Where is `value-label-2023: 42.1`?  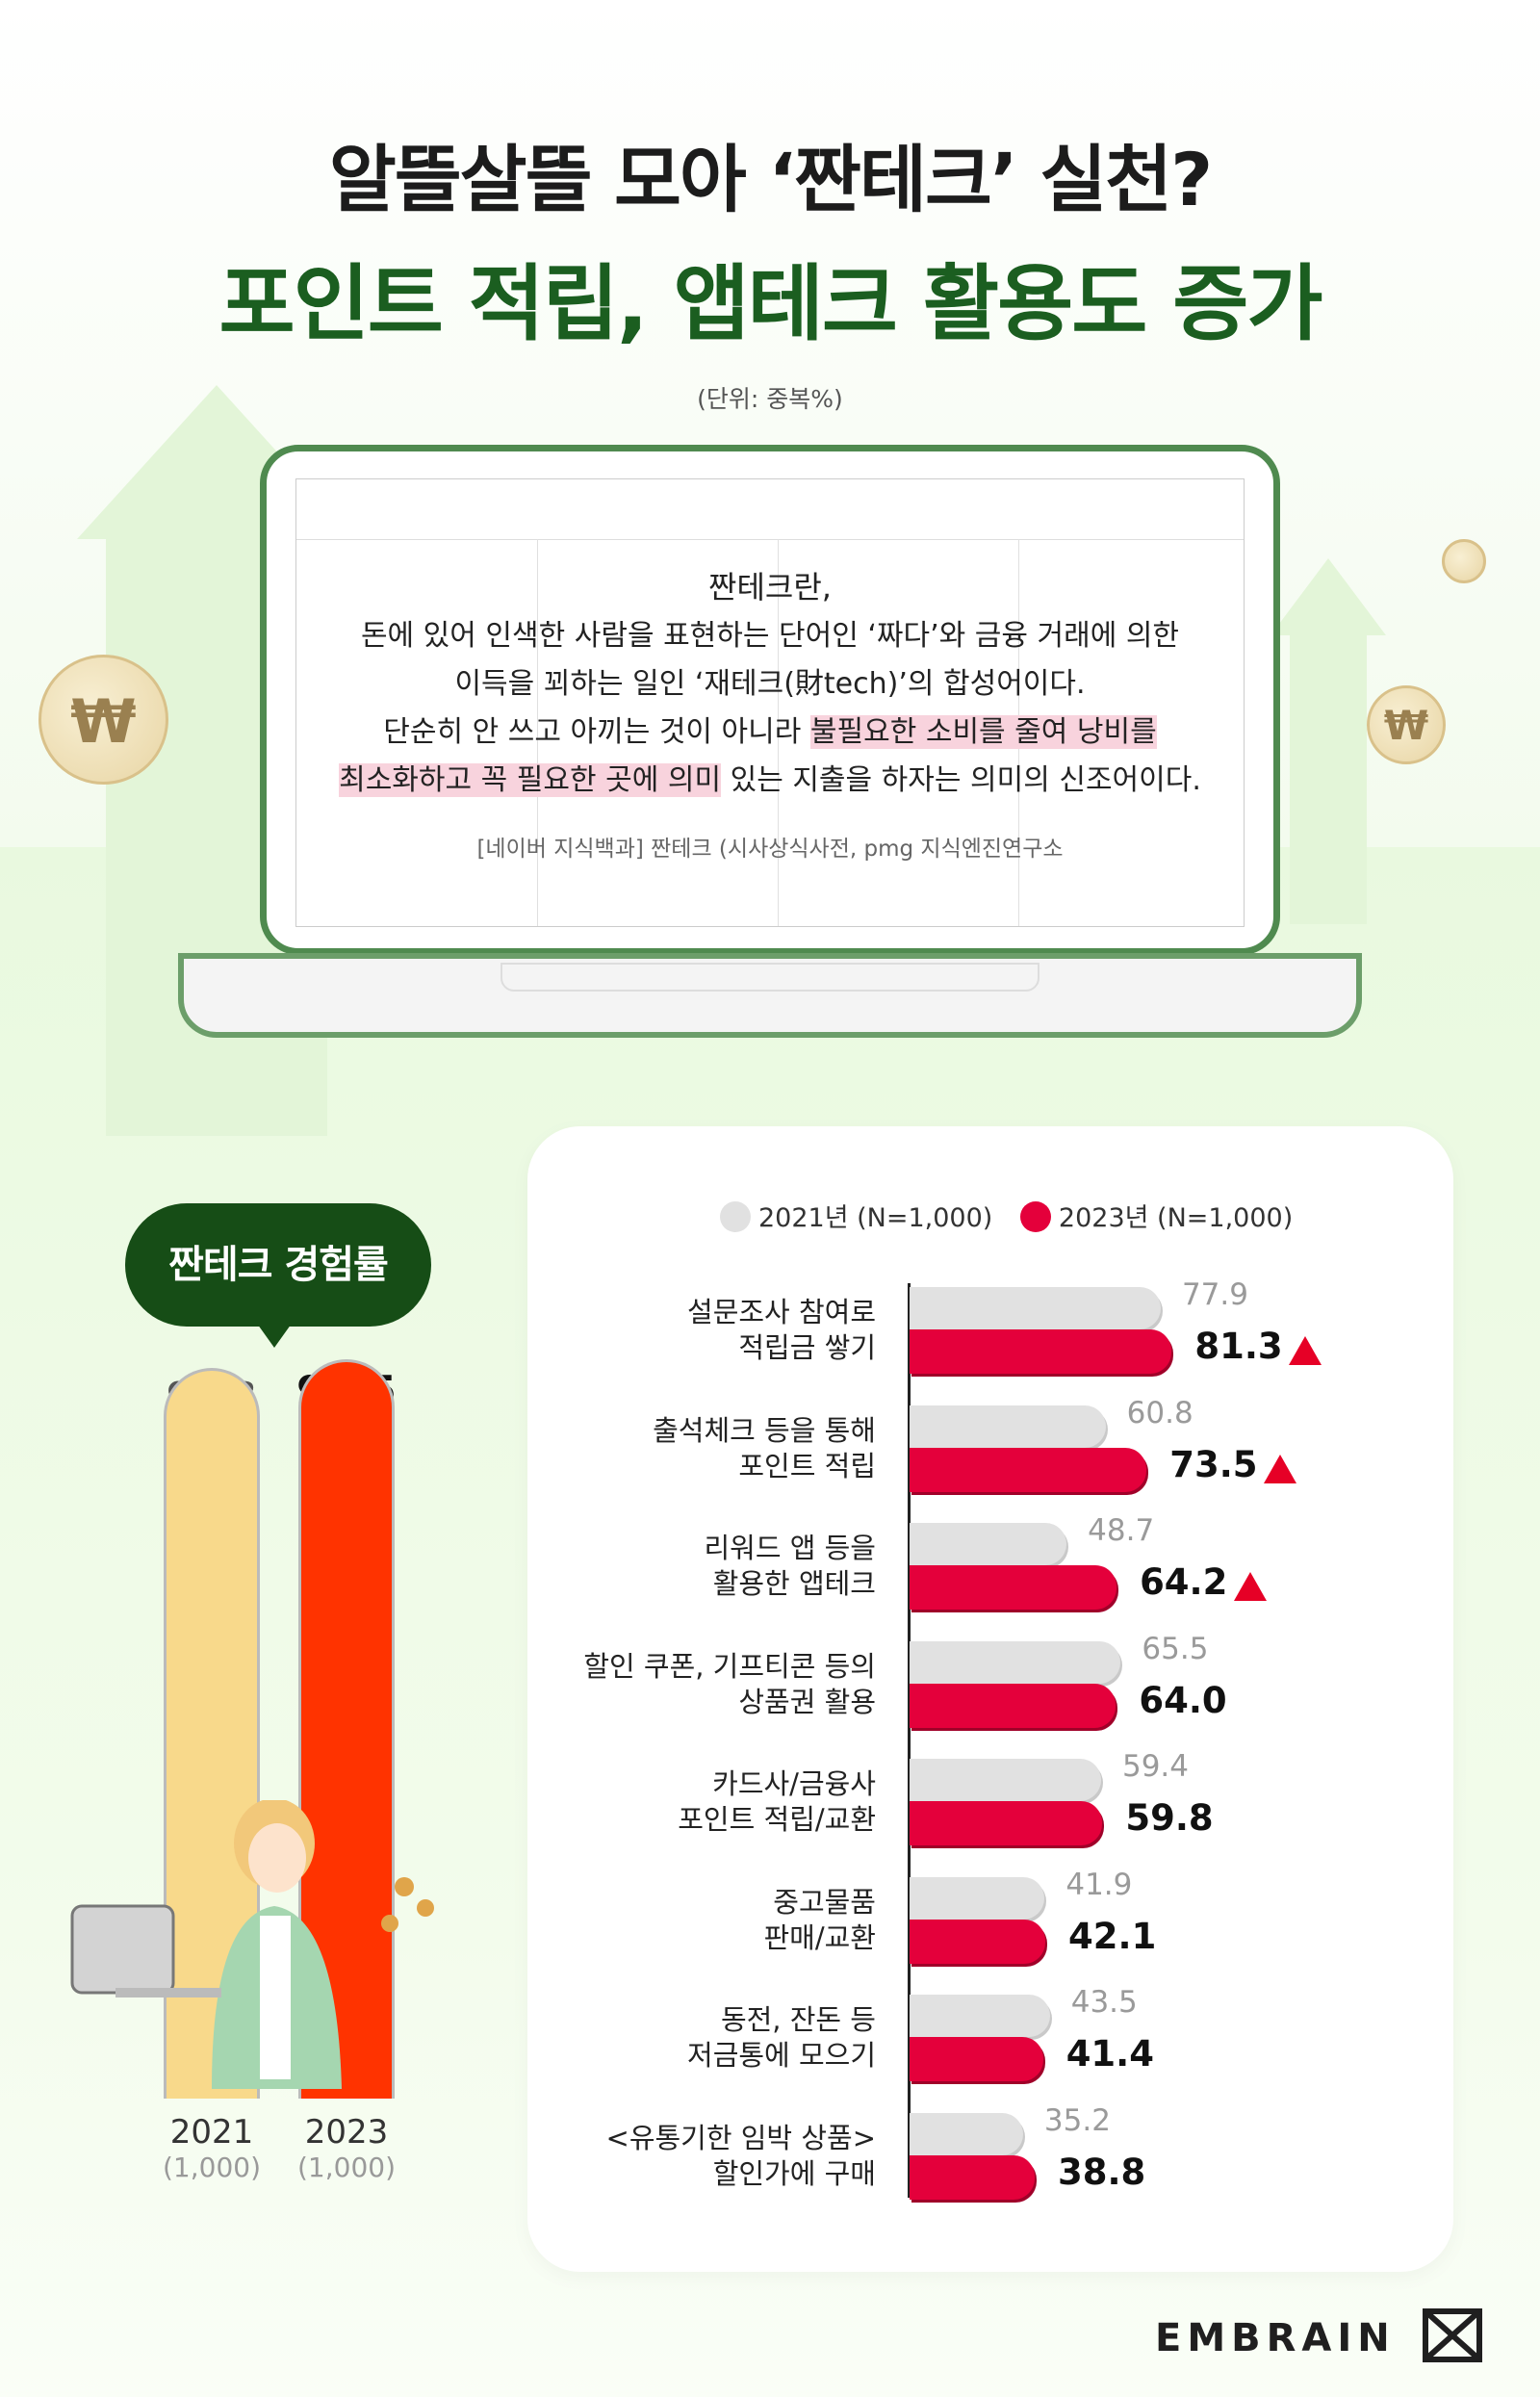
value-label-2023: 42.1 is located at coordinates (1112, 1936).